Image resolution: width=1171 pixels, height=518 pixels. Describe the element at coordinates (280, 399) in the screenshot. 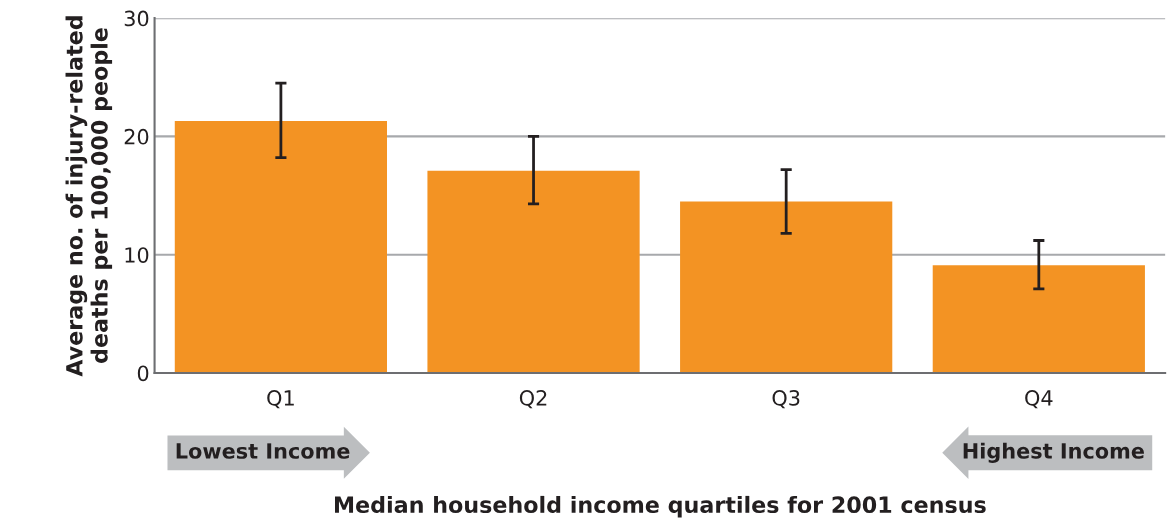

I see `x-tick-label: Q1` at that location.